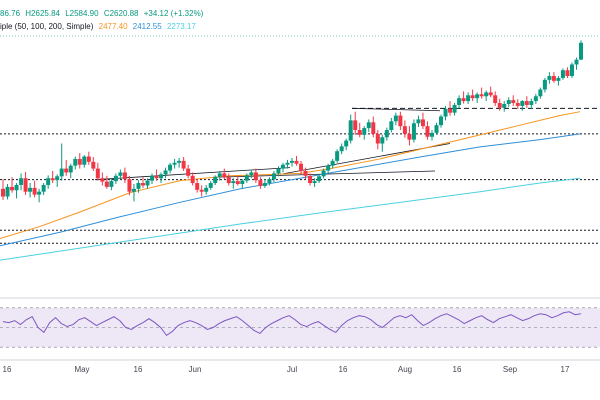  I want to click on ma-label: iple (50, 100, 200, Simple), so click(47, 26).